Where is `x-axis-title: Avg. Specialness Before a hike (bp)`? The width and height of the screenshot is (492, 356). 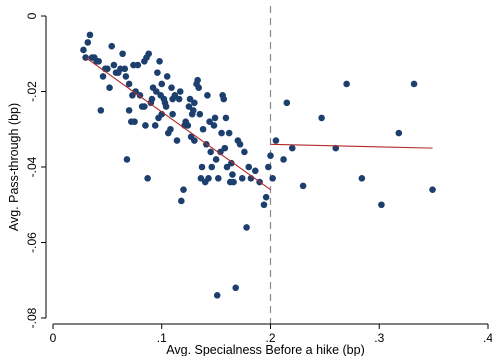 x-axis-title: Avg. Specialness Before a hike (bp) is located at coordinates (265, 349).